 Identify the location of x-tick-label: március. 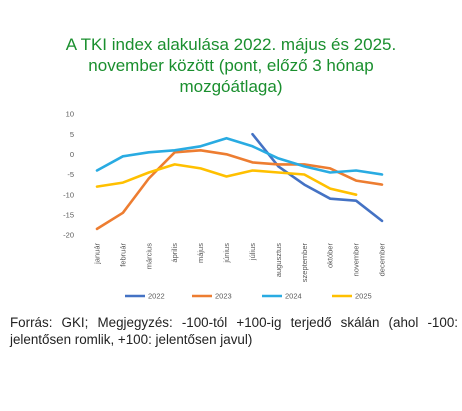
(148, 256).